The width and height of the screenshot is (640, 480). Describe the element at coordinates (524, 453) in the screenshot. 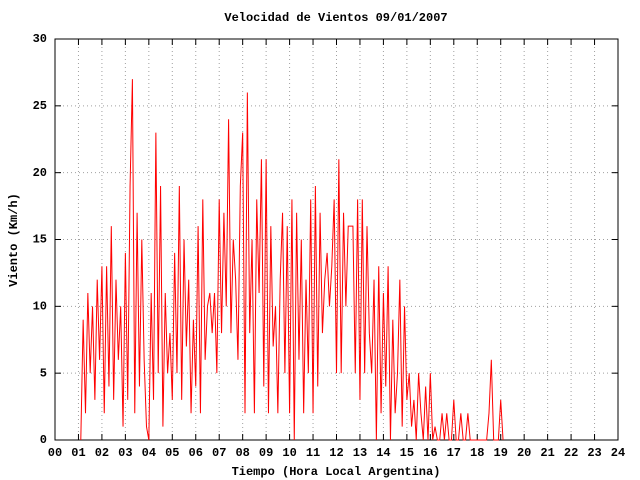

I see `x-tick-label: 20` at that location.